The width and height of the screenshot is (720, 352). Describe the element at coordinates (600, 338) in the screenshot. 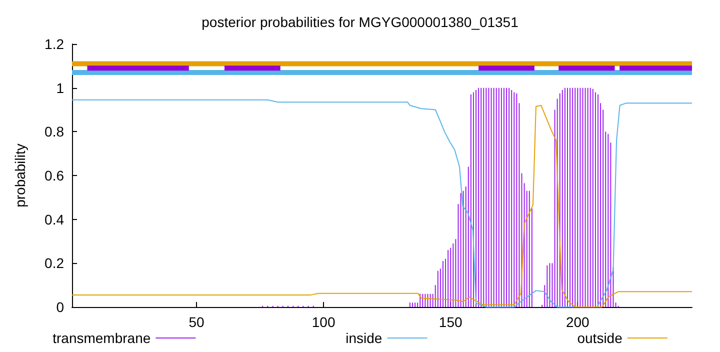

I see `legend-label: outside` at that location.